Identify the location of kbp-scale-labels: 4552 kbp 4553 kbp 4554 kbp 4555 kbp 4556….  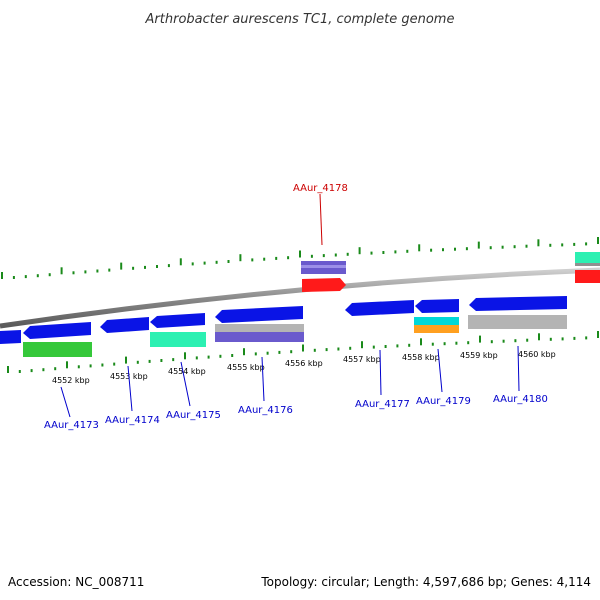
(304, 367).